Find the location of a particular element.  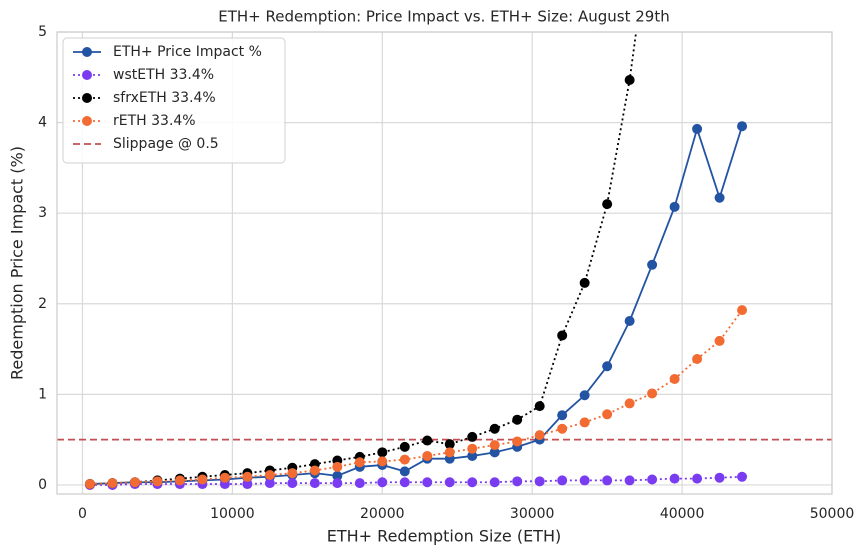

x-tick-label: 10000 is located at coordinates (232, 514).